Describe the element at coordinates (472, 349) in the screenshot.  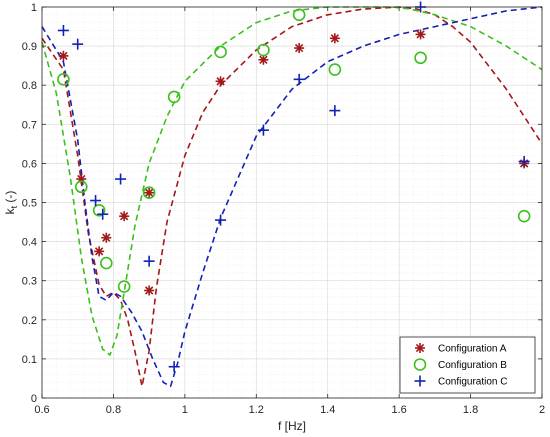
I see `legend-label: Configuration A` at that location.